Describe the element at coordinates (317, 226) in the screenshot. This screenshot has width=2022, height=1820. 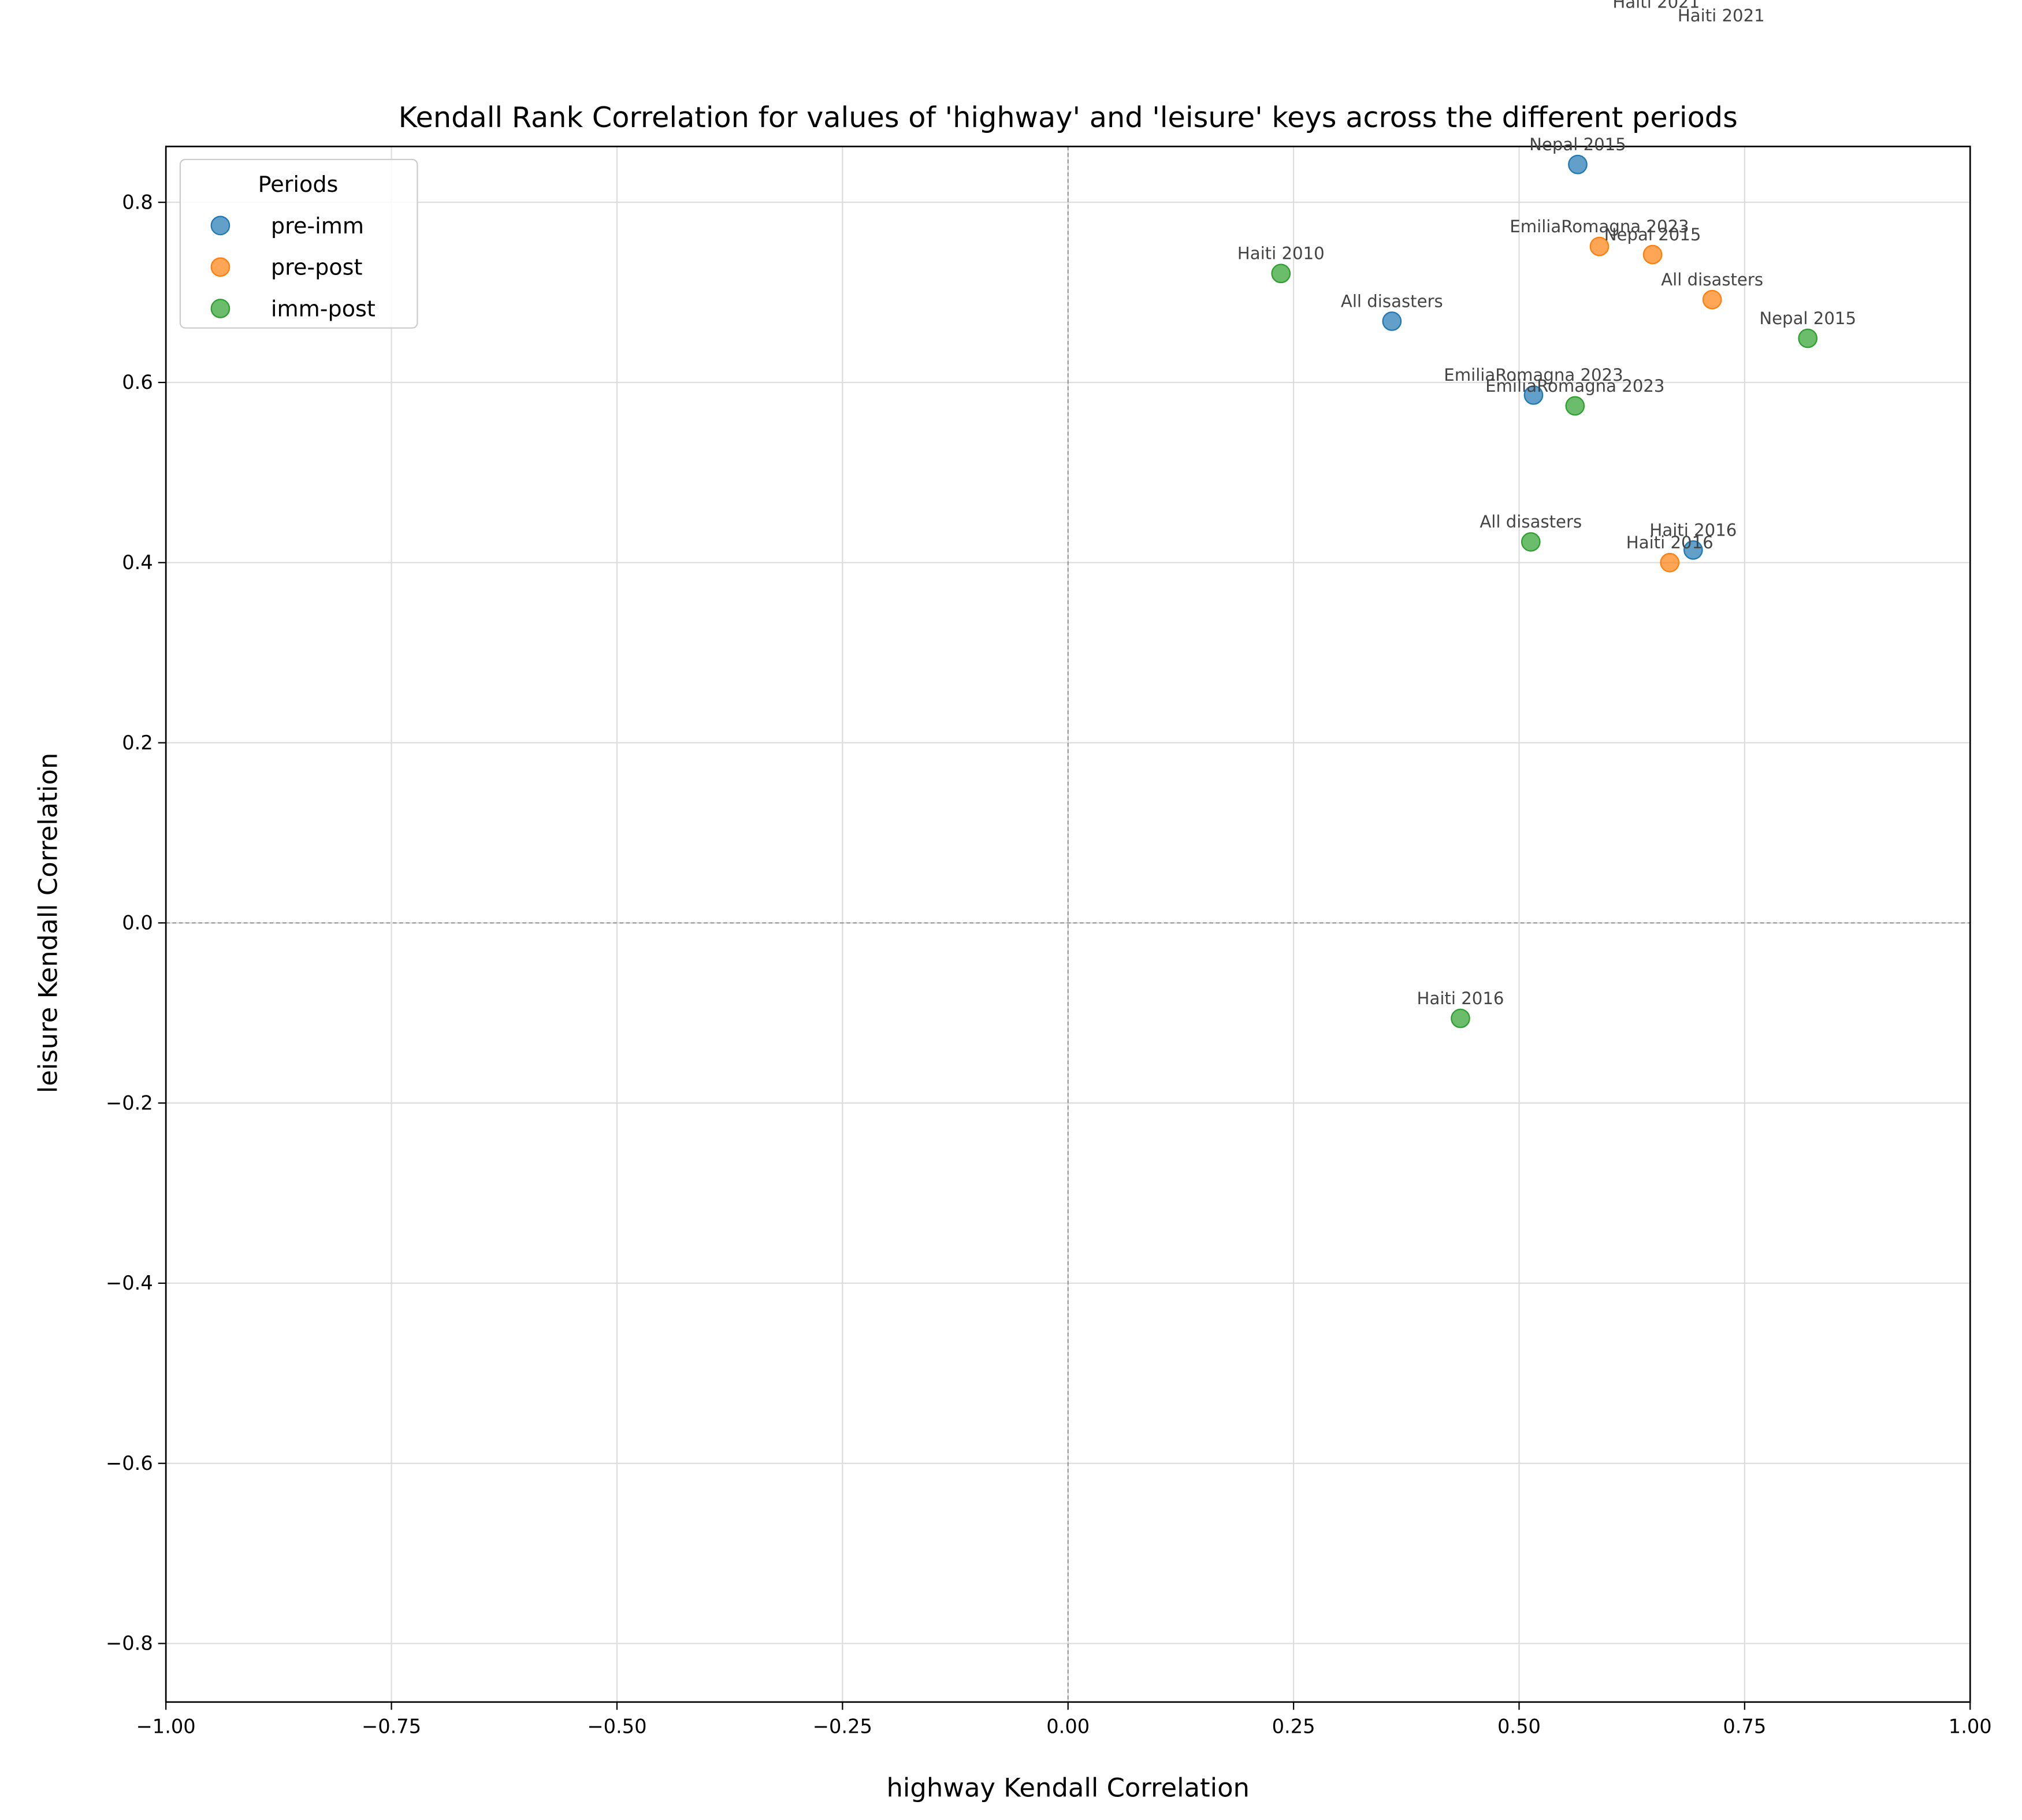
I see `legend-label: pre-imm` at that location.